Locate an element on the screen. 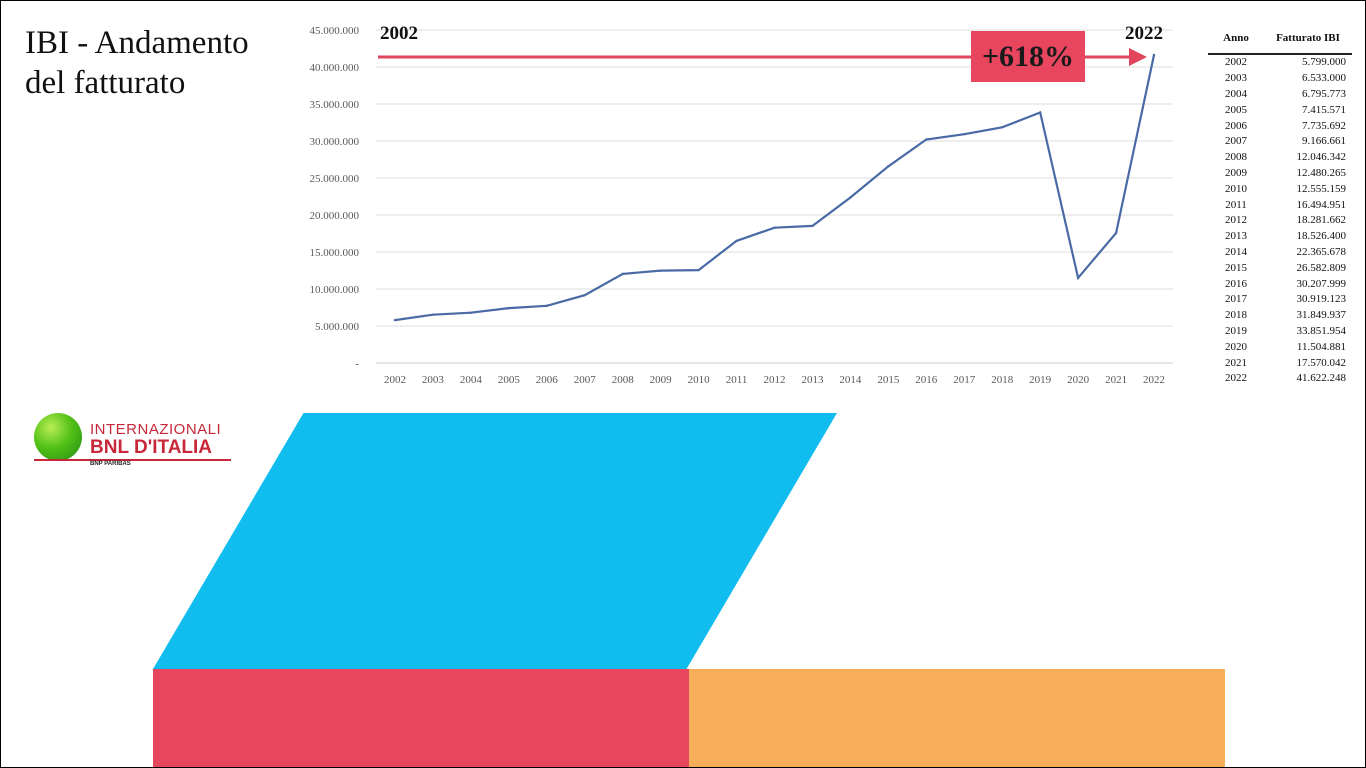 The image size is (1366, 768). table-cell-year: 2005 is located at coordinates (1236, 109).